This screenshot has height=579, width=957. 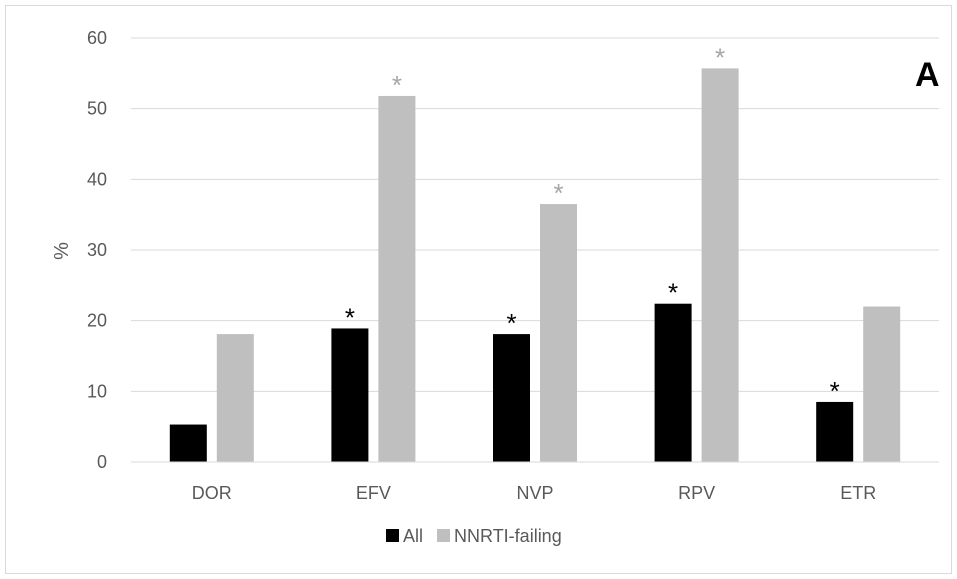 What do you see at coordinates (673, 382) in the screenshot?
I see `bar-all-rpv` at bounding box center [673, 382].